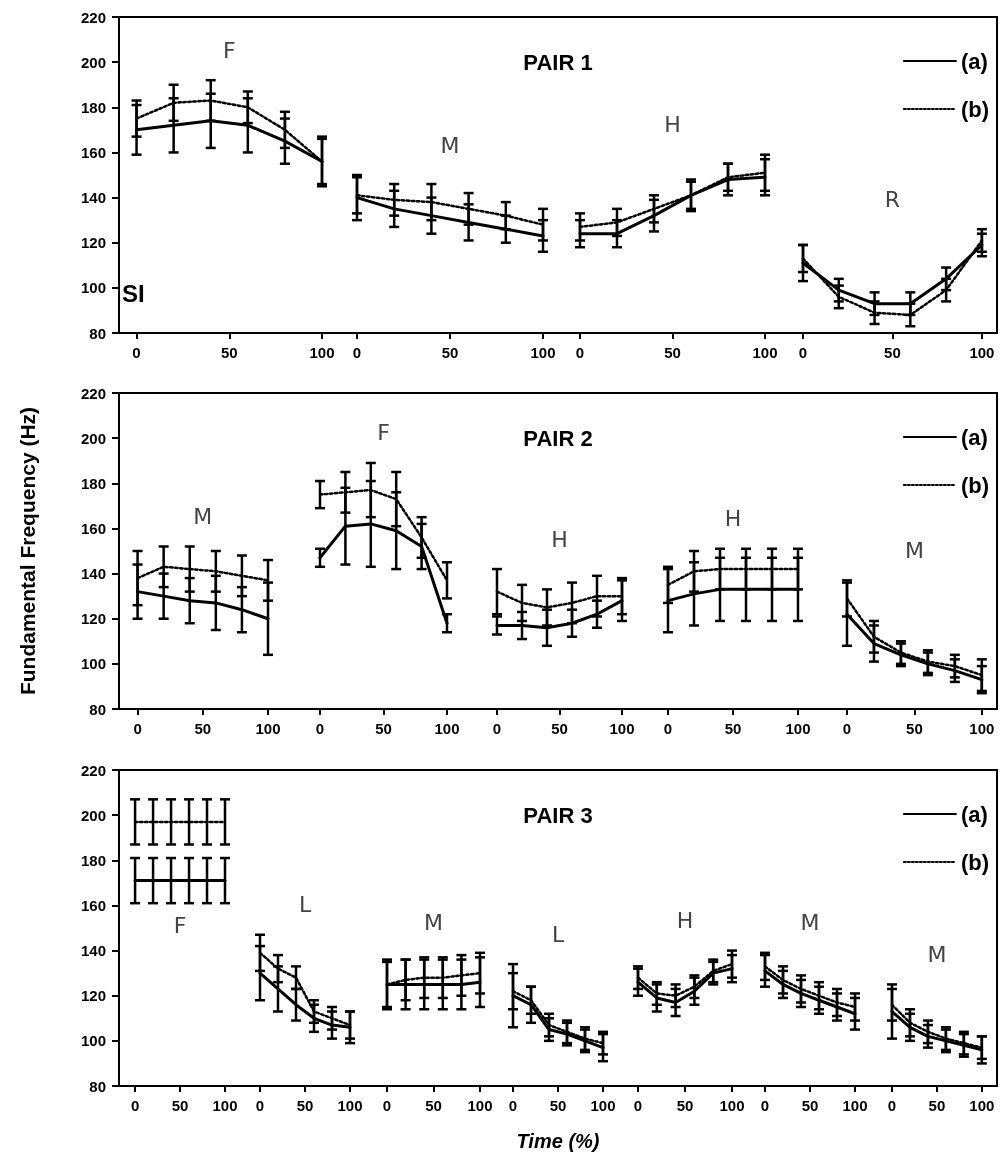  I want to click on y-axis-title: Fundamental Frequency (Hz), so click(27, 551).